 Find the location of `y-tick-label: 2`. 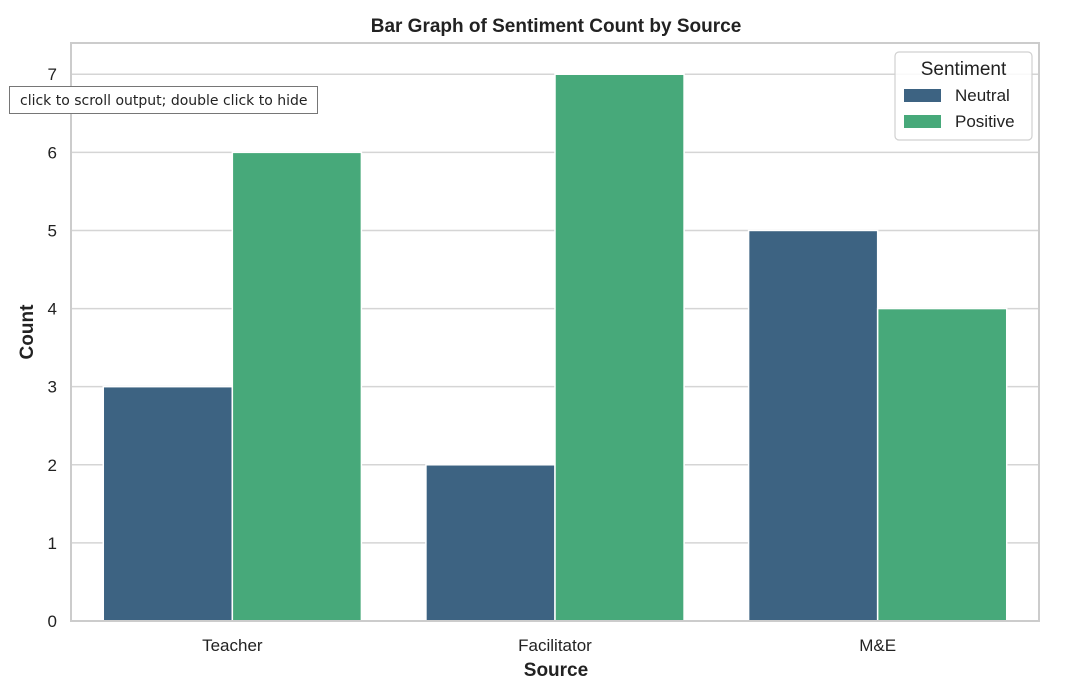

y-tick-label: 2 is located at coordinates (52, 465).